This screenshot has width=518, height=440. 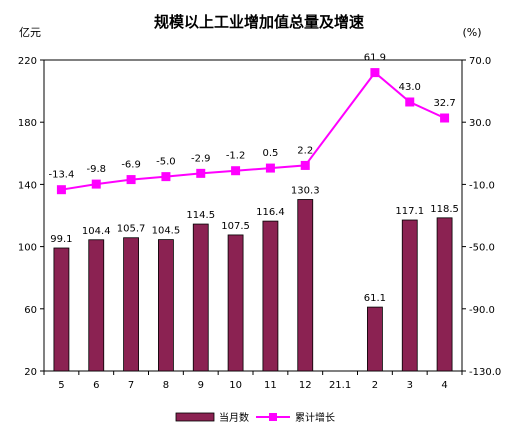 What do you see at coordinates (27, 185) in the screenshot?
I see `left-axis-tick-label: 140` at bounding box center [27, 185].